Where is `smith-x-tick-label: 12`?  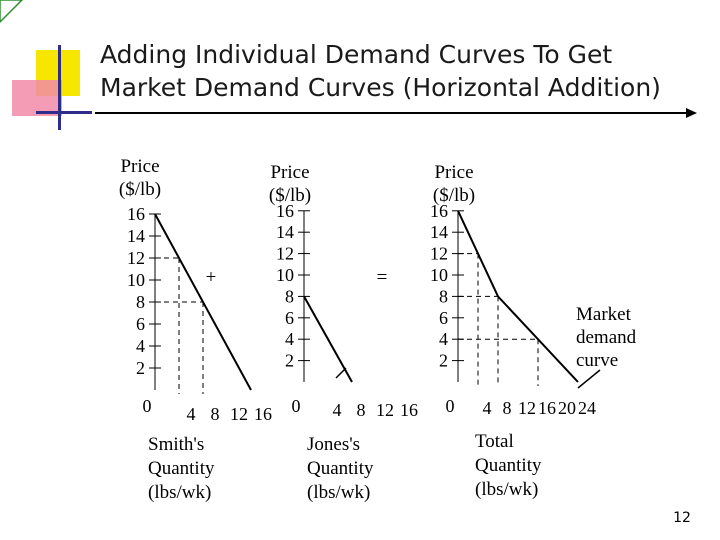
smith-x-tick-label: 12 is located at coordinates (239, 414).